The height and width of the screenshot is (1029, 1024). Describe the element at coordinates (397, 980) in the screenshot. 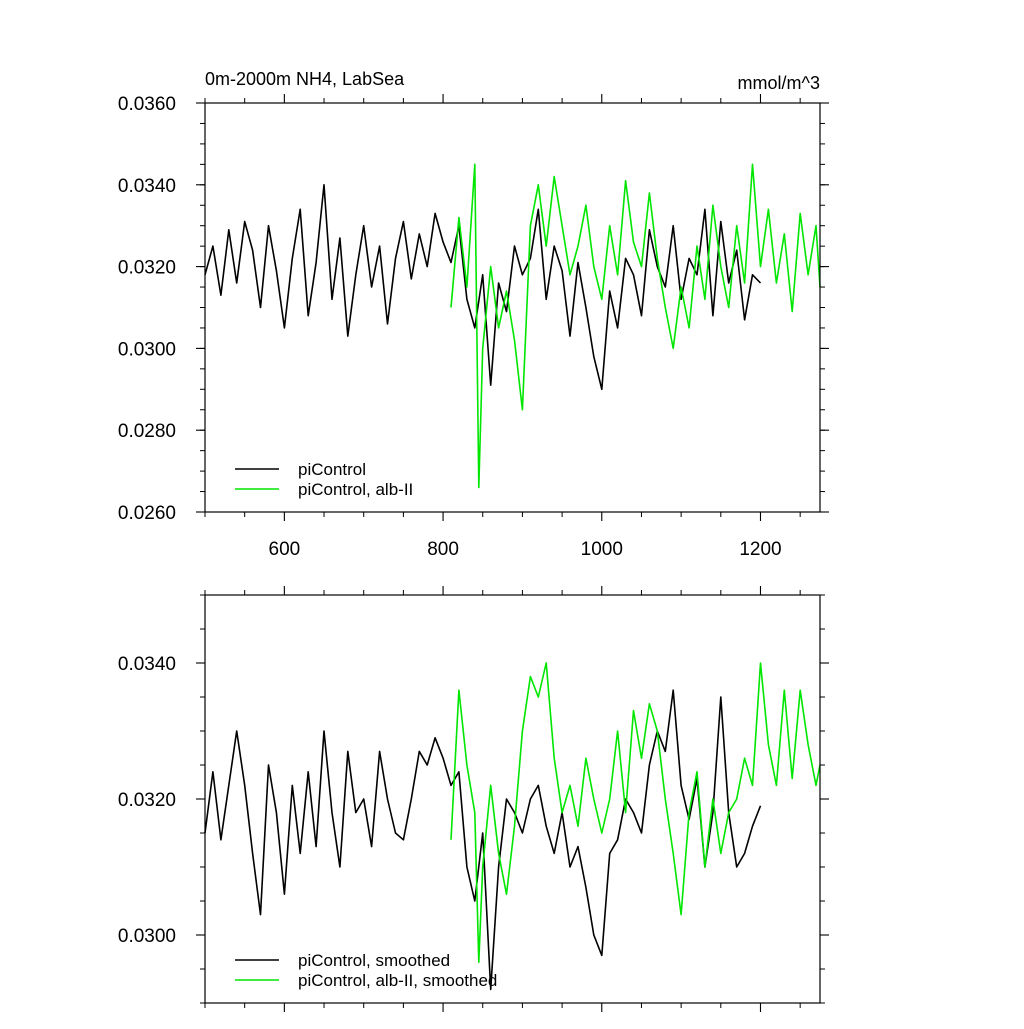

I see `bottom-legend-label-1: piControl, alb-II, smoothed` at that location.